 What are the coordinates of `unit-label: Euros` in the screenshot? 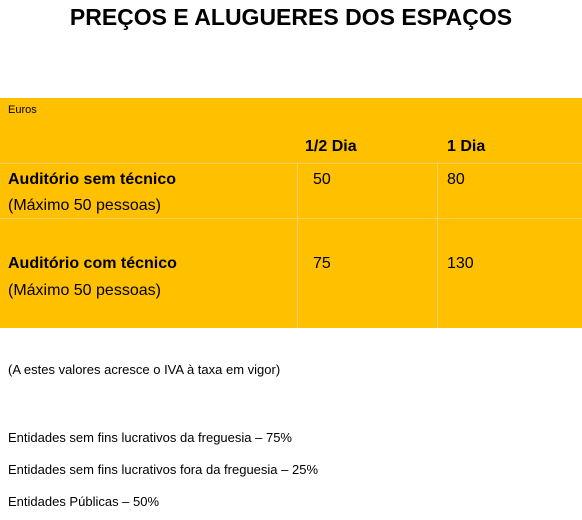 It's located at (22, 110).